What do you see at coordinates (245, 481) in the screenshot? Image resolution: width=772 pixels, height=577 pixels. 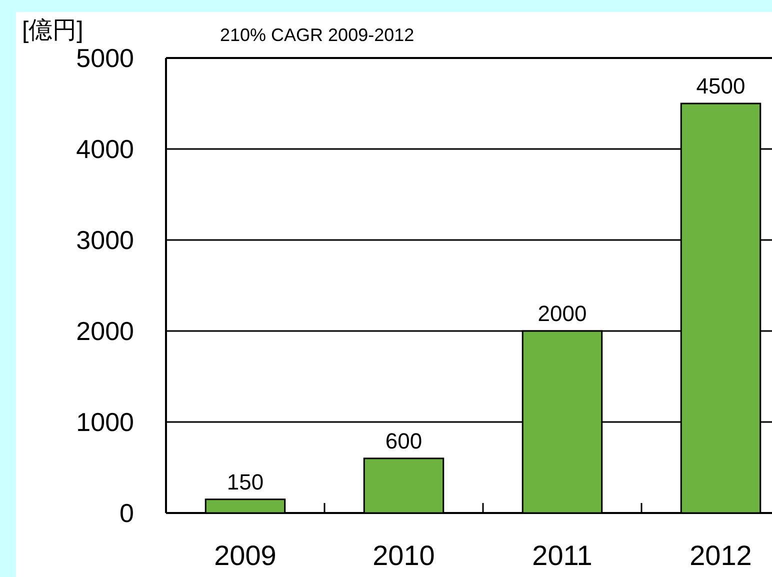 I see `data-label: 150` at bounding box center [245, 481].